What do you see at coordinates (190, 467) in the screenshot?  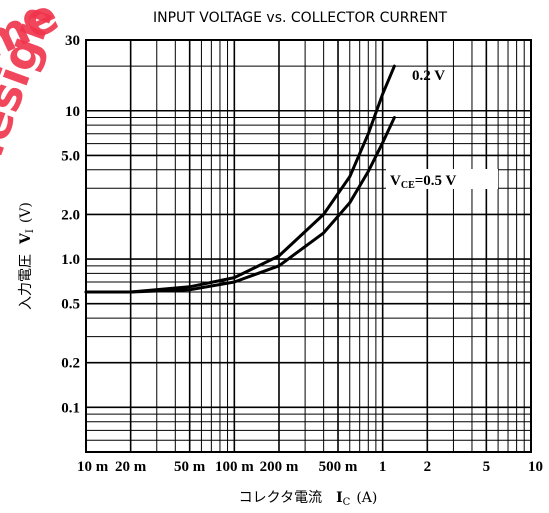 I see `x-tick-label: 50 m` at bounding box center [190, 467].